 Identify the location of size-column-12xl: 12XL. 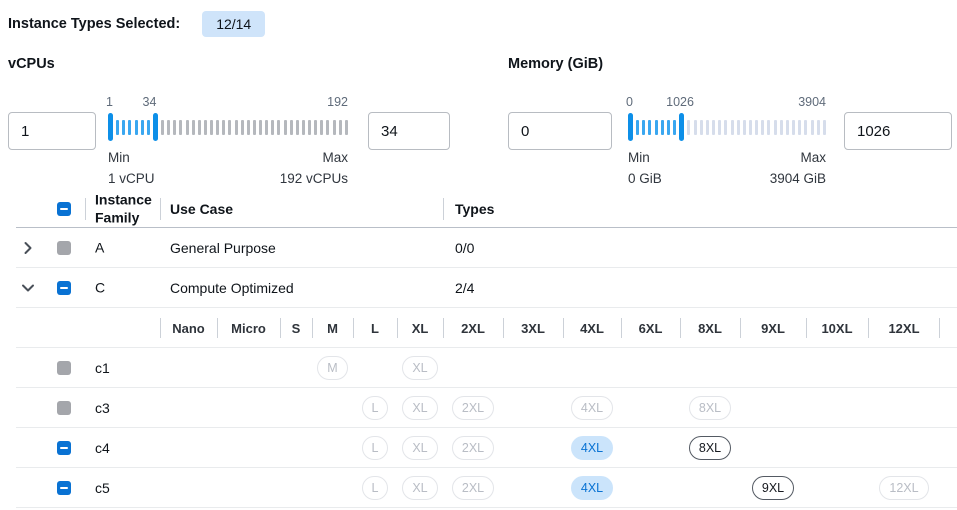
(904, 328).